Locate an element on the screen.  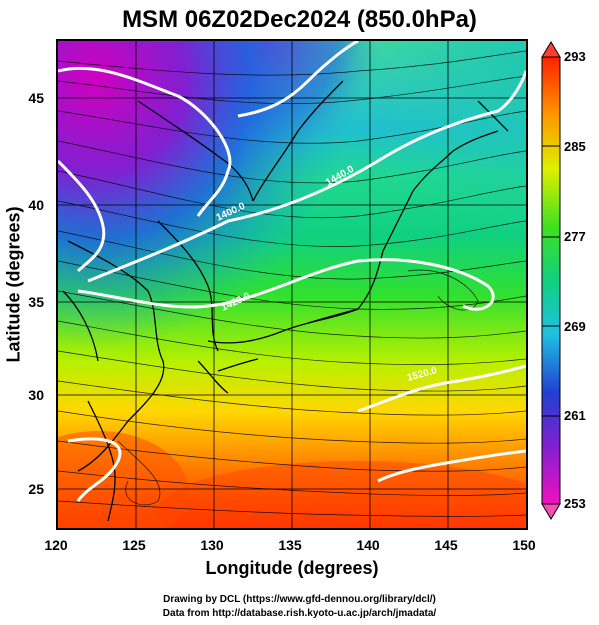
x-tick: 150 is located at coordinates (524, 545).